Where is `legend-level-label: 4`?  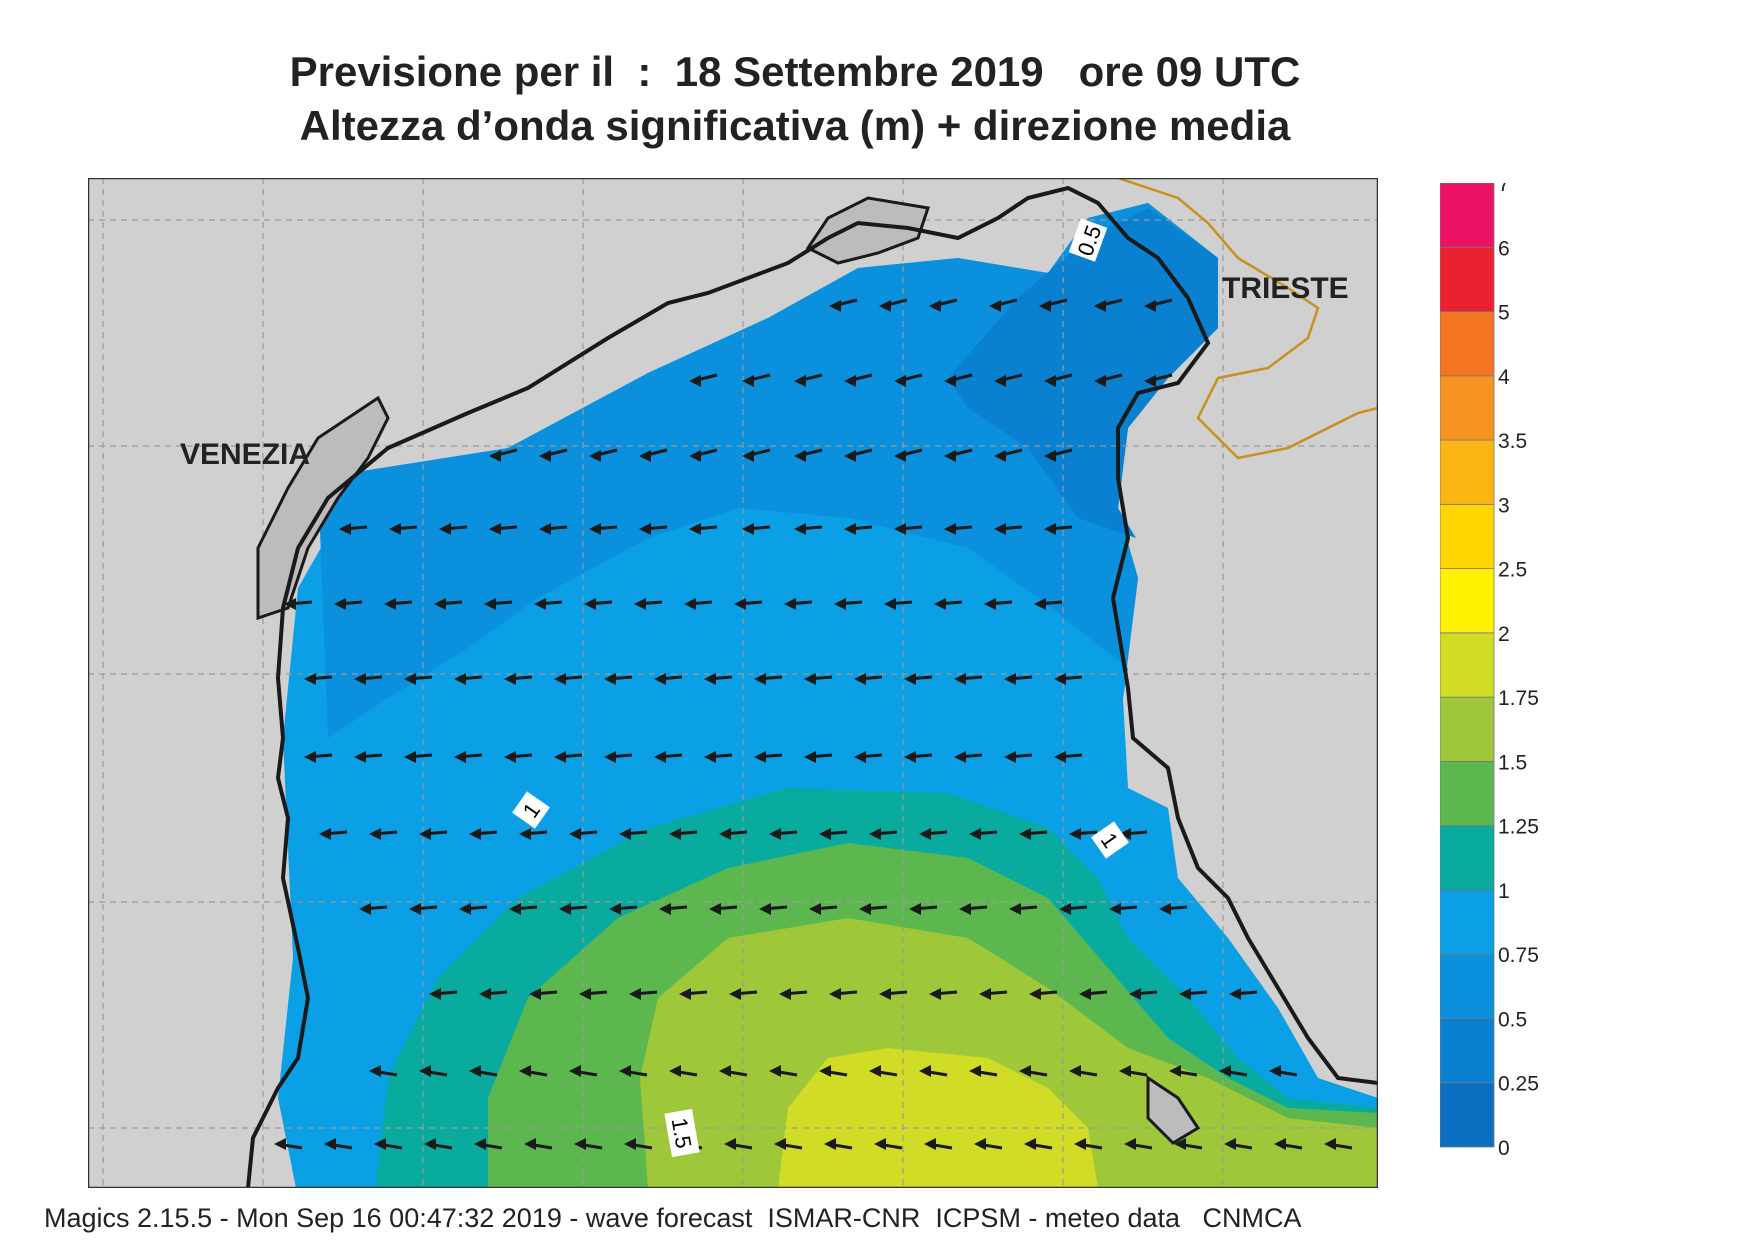
legend-level-label: 4 is located at coordinates (1504, 377).